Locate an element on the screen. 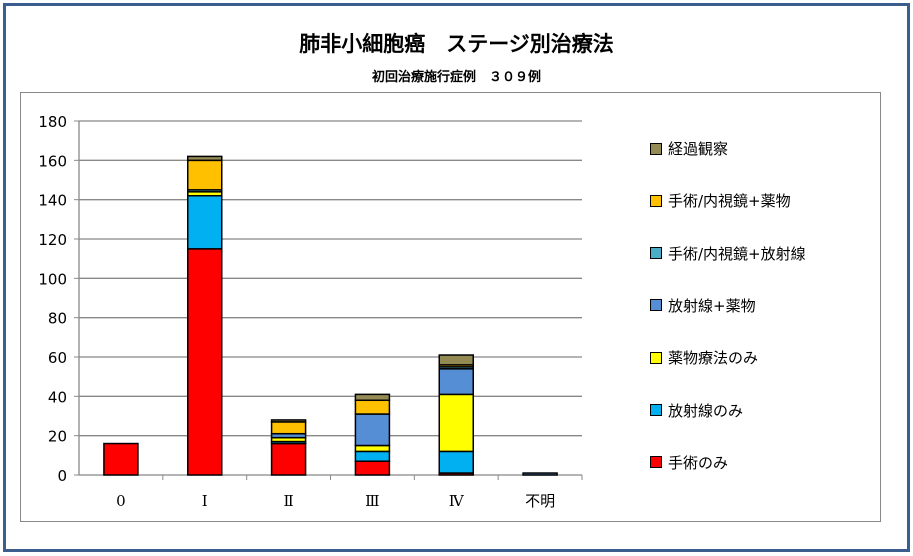 The width and height of the screenshot is (913, 556). y-tick-label: 180 is located at coordinates (52, 122).